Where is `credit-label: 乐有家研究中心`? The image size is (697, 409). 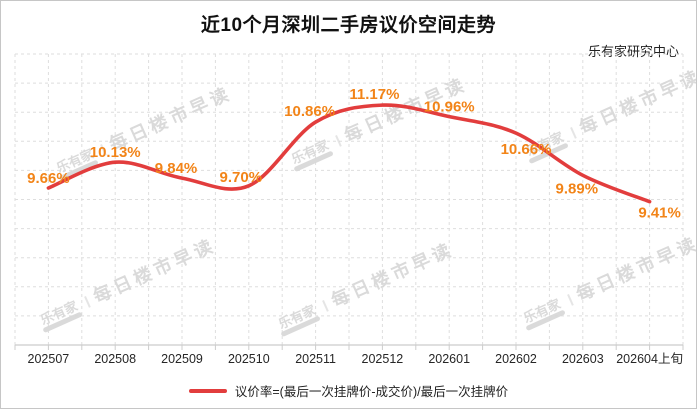
credit-label: 乐有家研究中心 is located at coordinates (633, 51).